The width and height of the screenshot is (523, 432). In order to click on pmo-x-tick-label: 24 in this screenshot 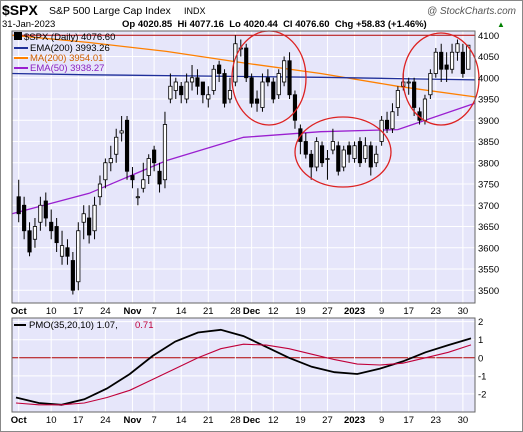, I will do `click(105, 420)`.